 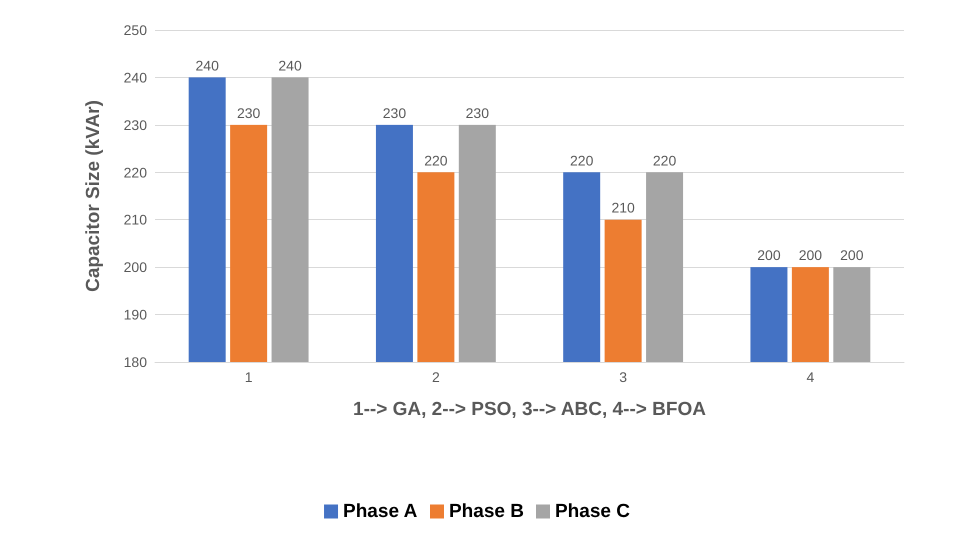 What do you see at coordinates (592, 511) in the screenshot?
I see `legend-label: Phase C` at bounding box center [592, 511].